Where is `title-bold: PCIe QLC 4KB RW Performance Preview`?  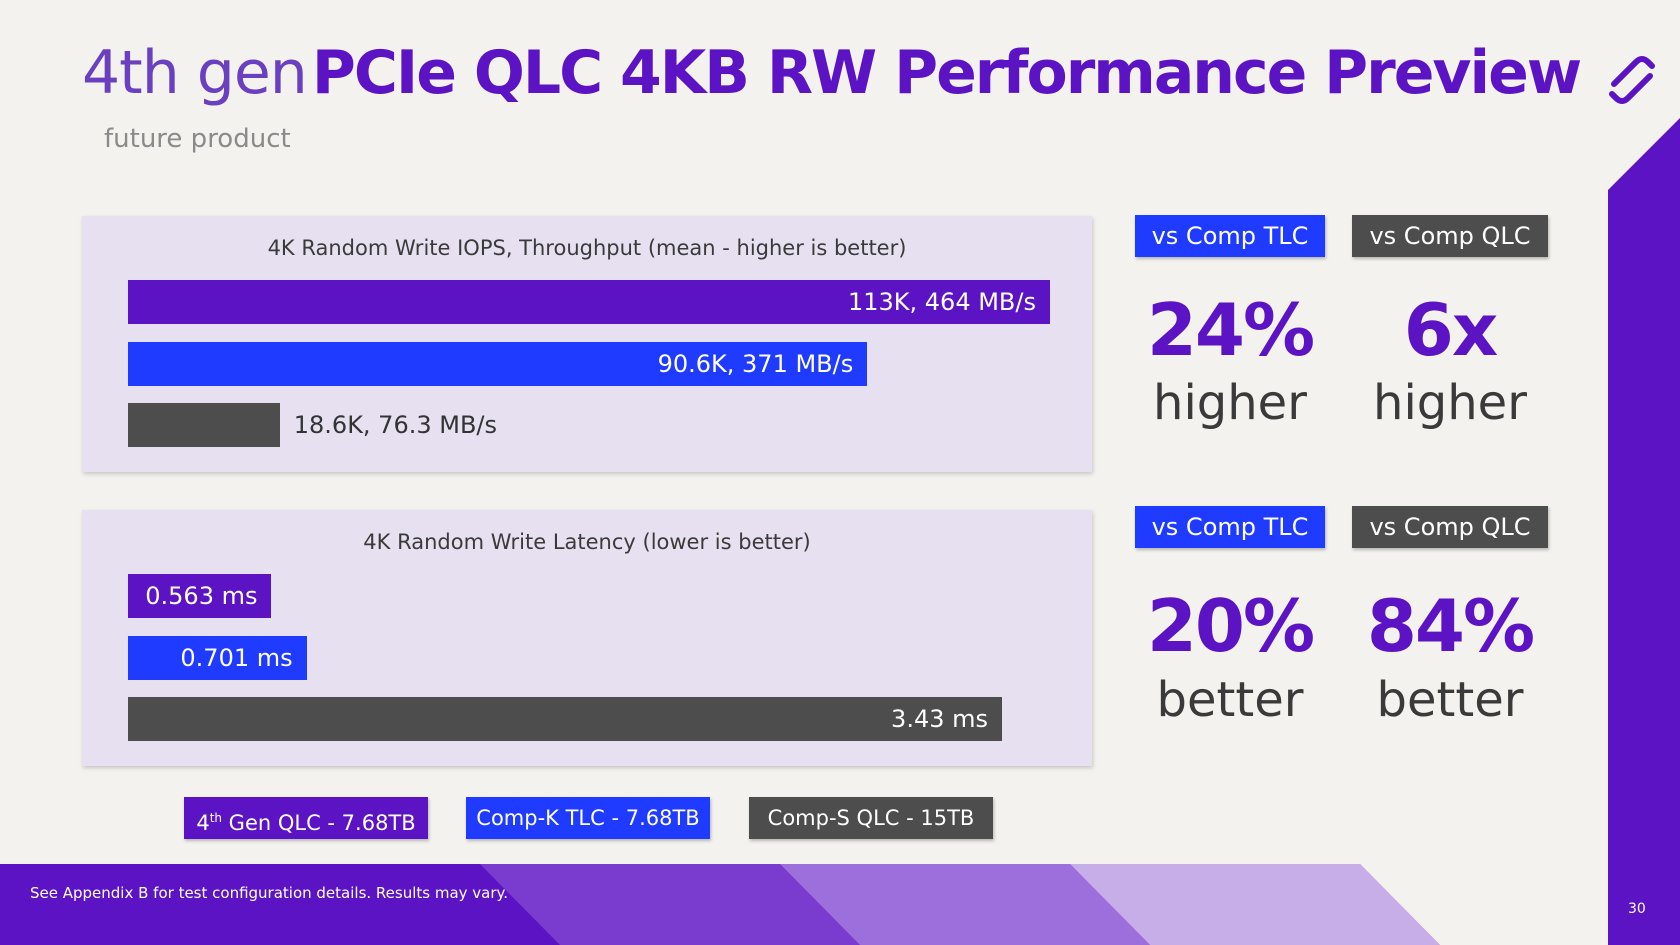 title-bold: PCIe QLC 4KB RW Performance Preview is located at coordinates (946, 73).